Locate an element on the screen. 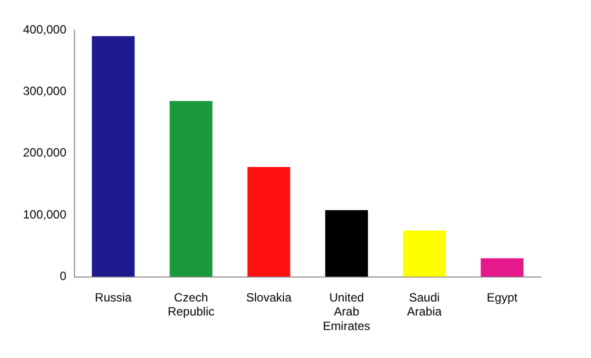  x-tick-label: Saudi Arabia is located at coordinates (424, 304).